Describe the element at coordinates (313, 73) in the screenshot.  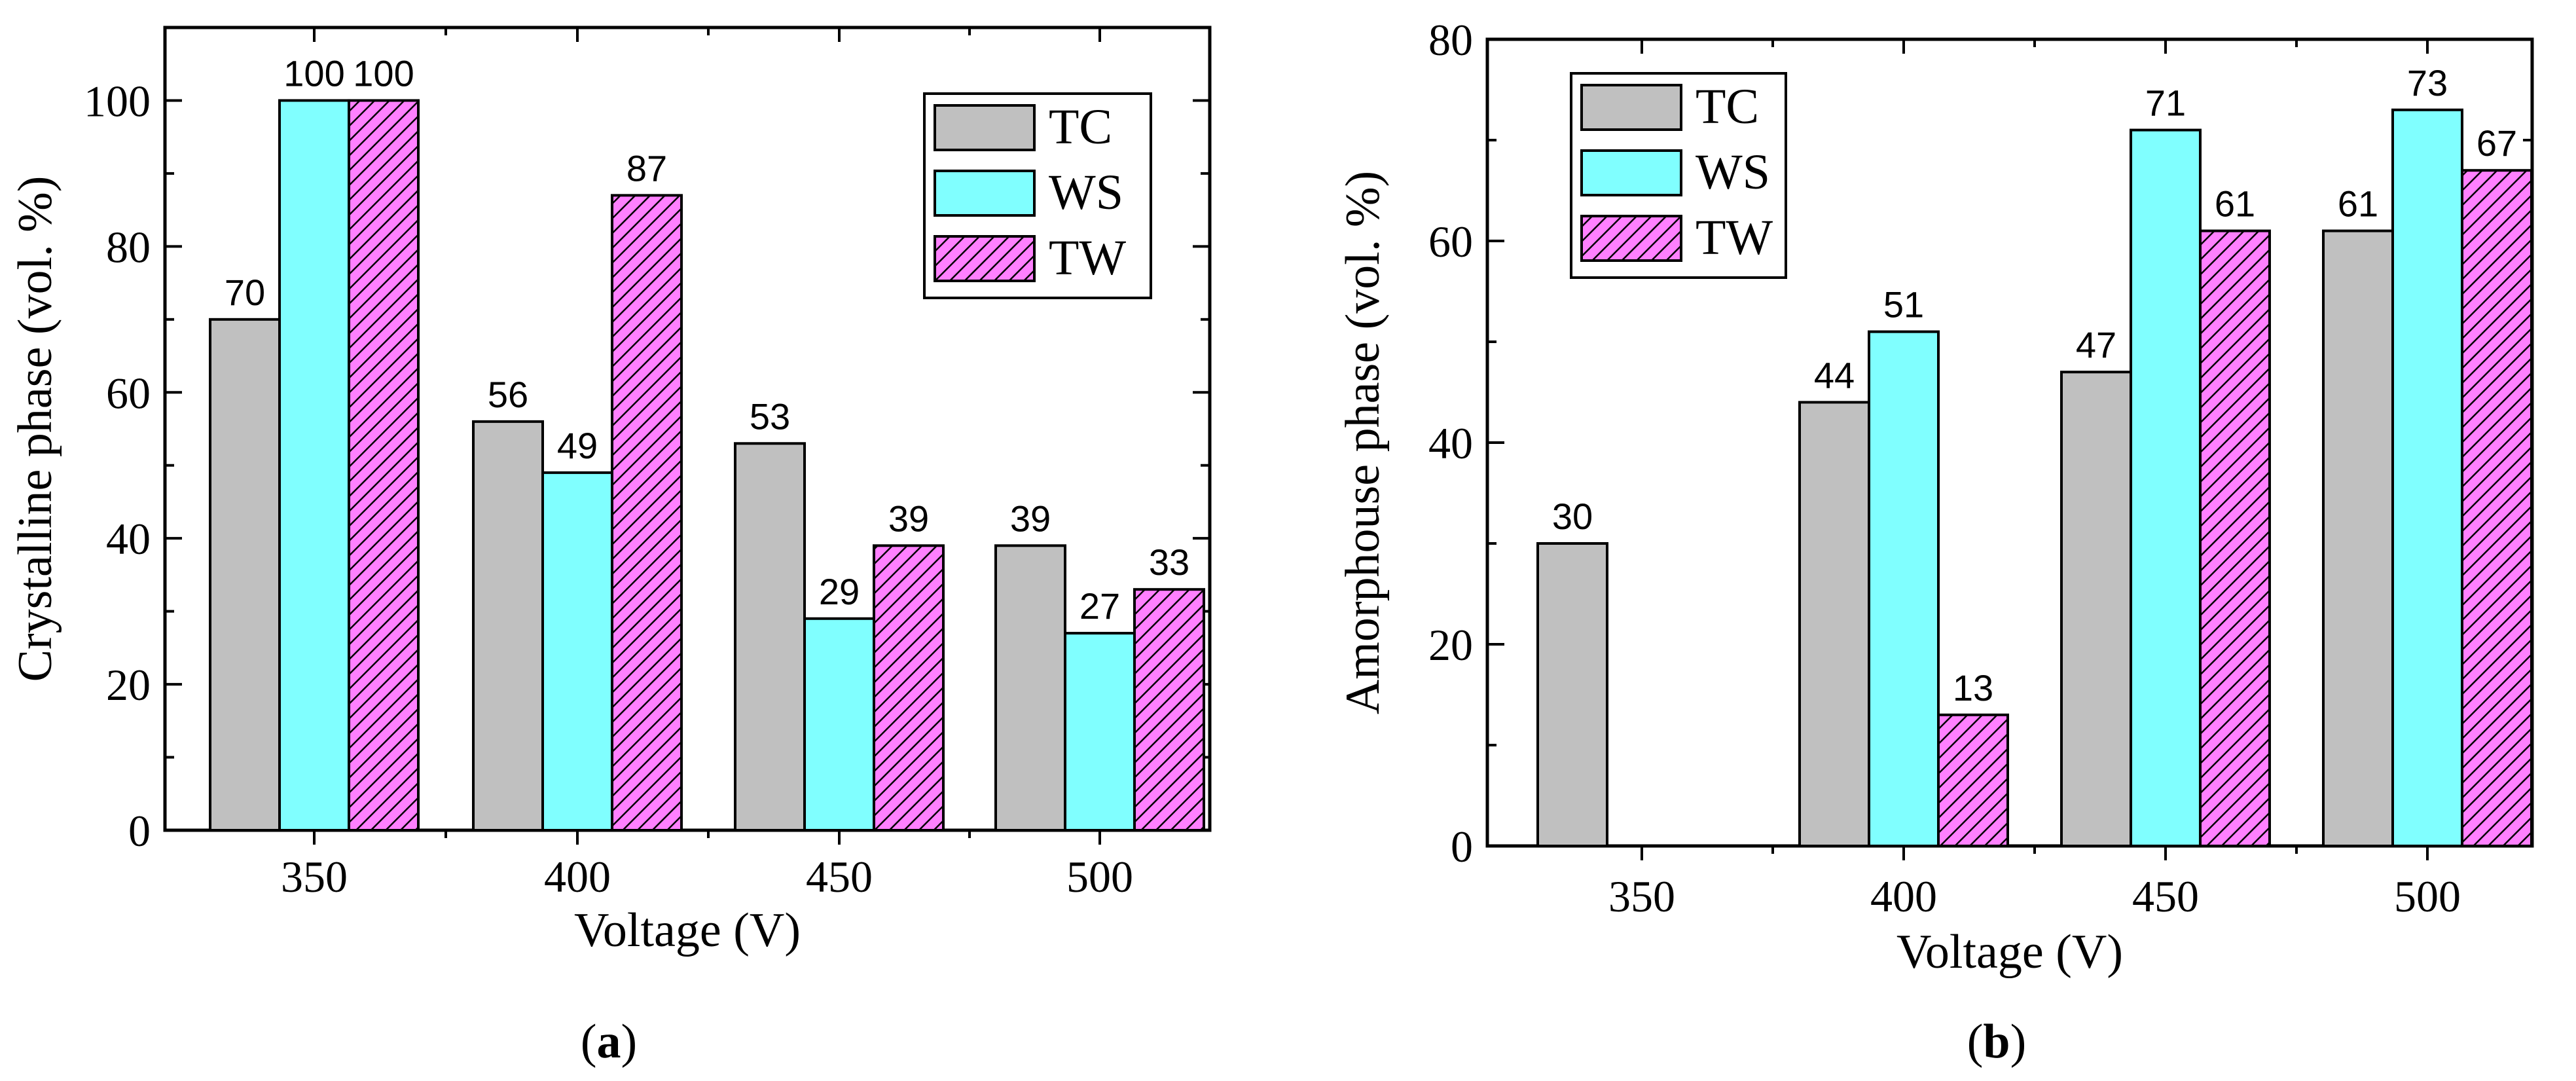
I see `data-label-ws-350: 100` at that location.